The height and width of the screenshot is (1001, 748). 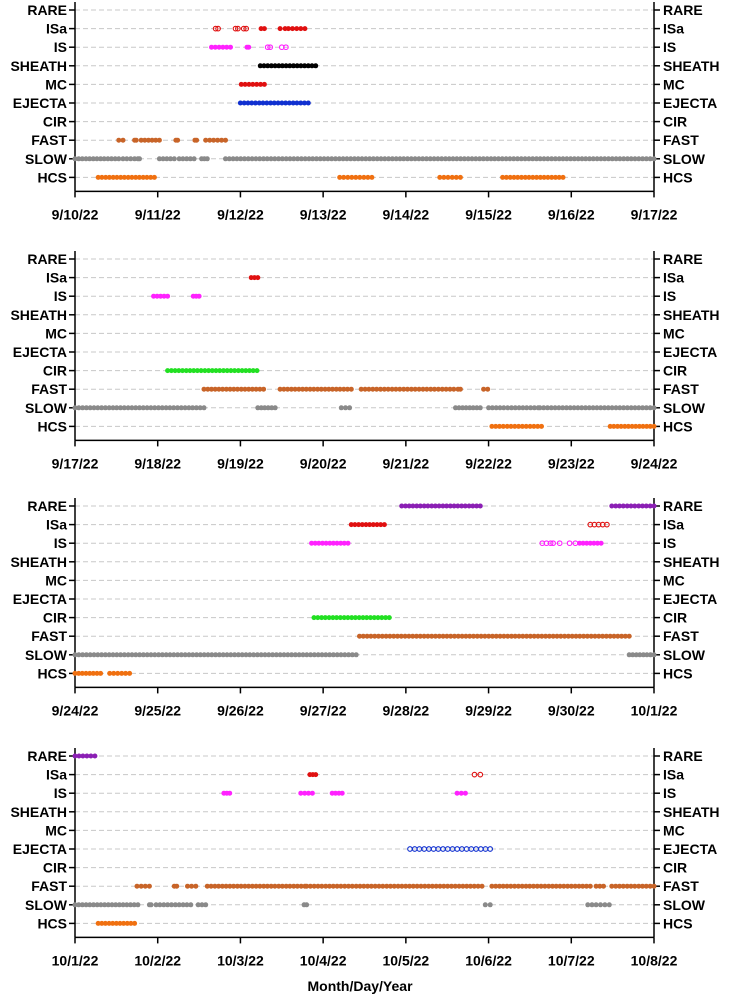 What do you see at coordinates (571, 463) in the screenshot?
I see `x-tick-label: 9/23/22` at bounding box center [571, 463].